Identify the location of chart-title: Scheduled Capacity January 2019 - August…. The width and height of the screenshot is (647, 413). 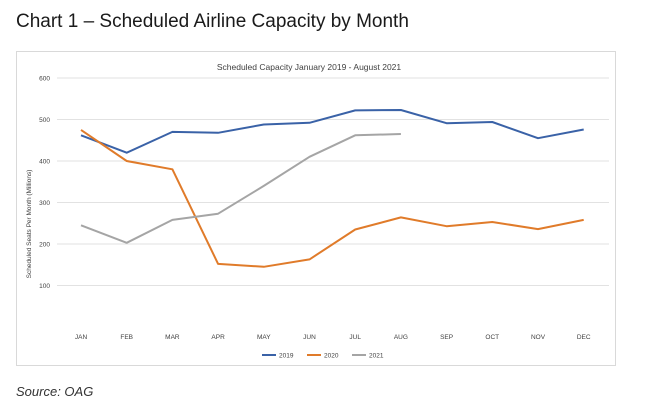
(309, 67).